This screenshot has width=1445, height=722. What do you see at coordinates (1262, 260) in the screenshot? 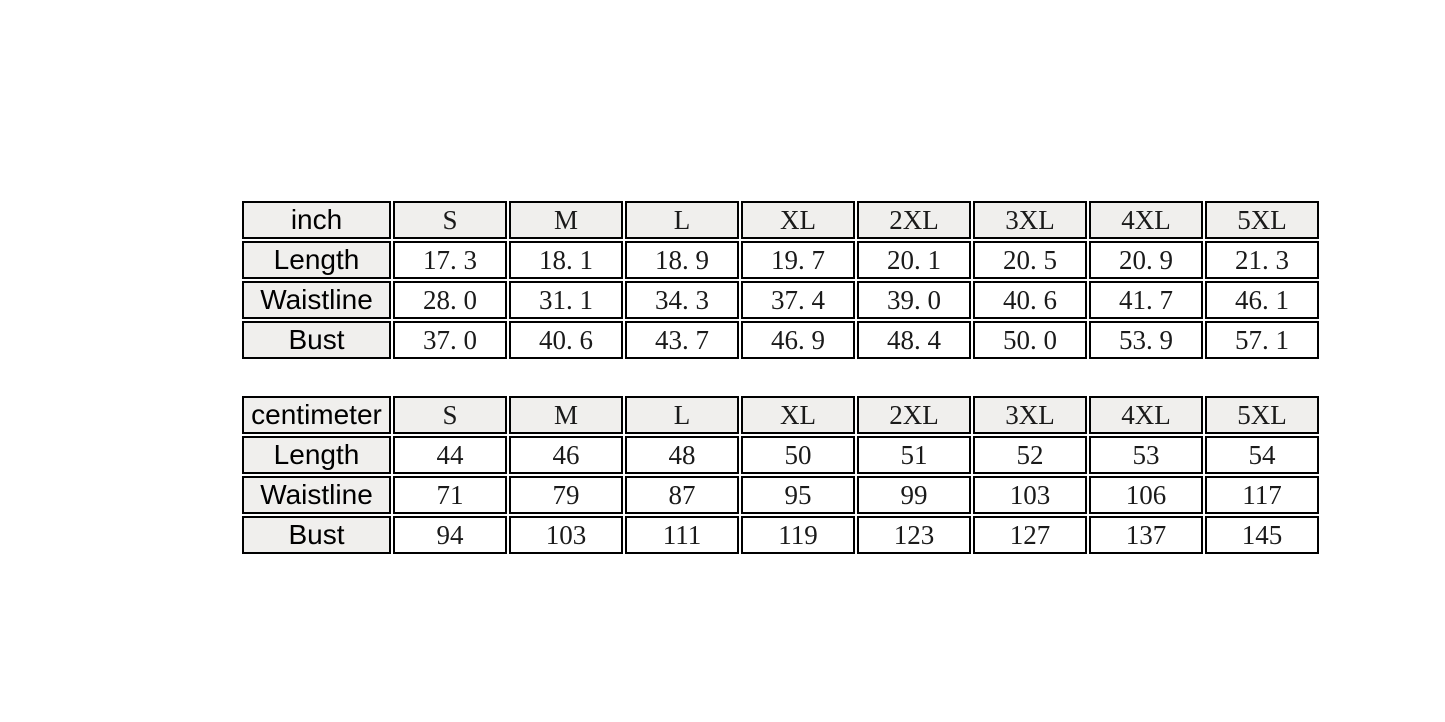
I see `value-cell: 21. 3` at bounding box center [1262, 260].